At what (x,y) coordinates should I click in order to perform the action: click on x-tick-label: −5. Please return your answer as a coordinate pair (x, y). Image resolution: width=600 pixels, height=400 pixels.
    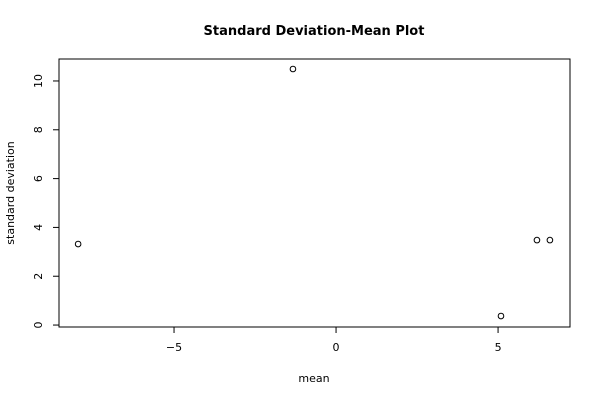
    Looking at the image, I should click on (174, 347).